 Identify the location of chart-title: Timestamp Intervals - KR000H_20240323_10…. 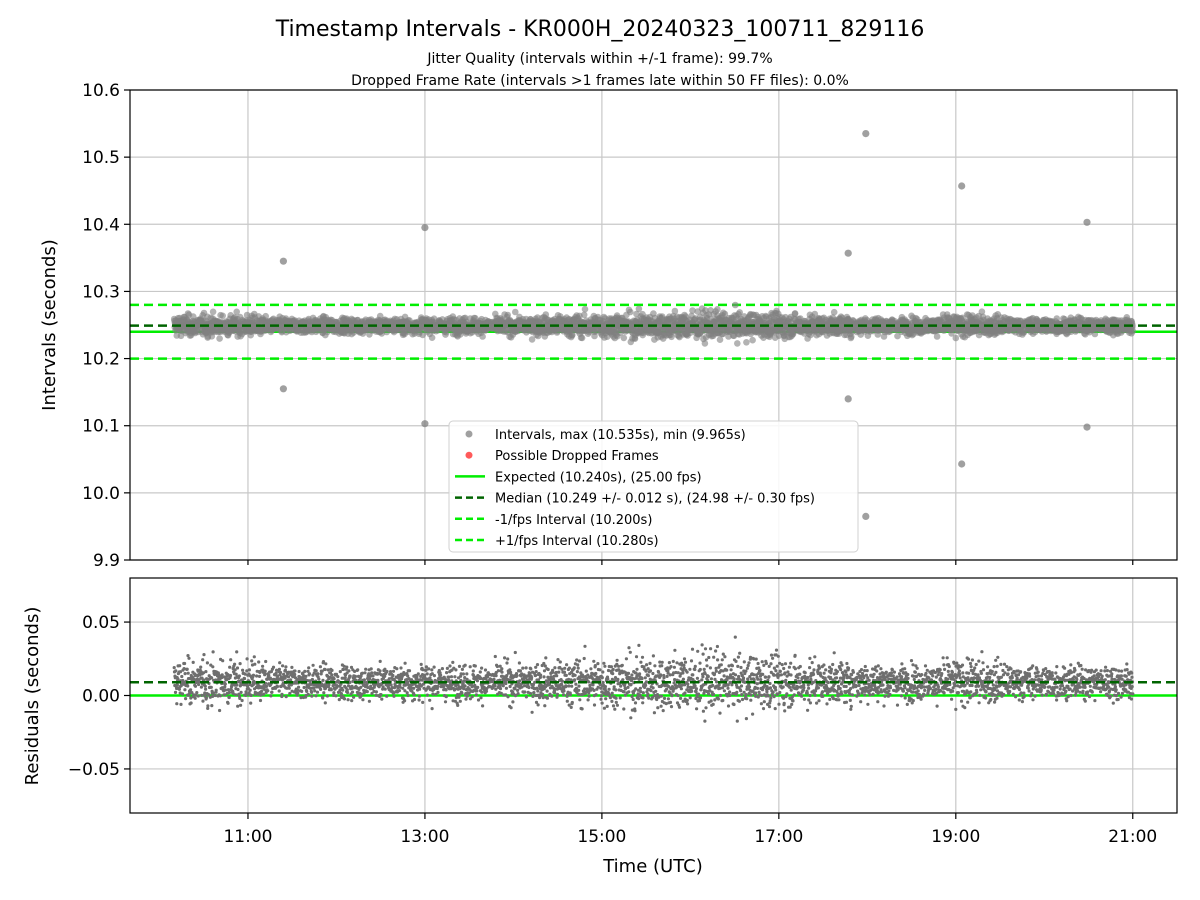
(600, 29).